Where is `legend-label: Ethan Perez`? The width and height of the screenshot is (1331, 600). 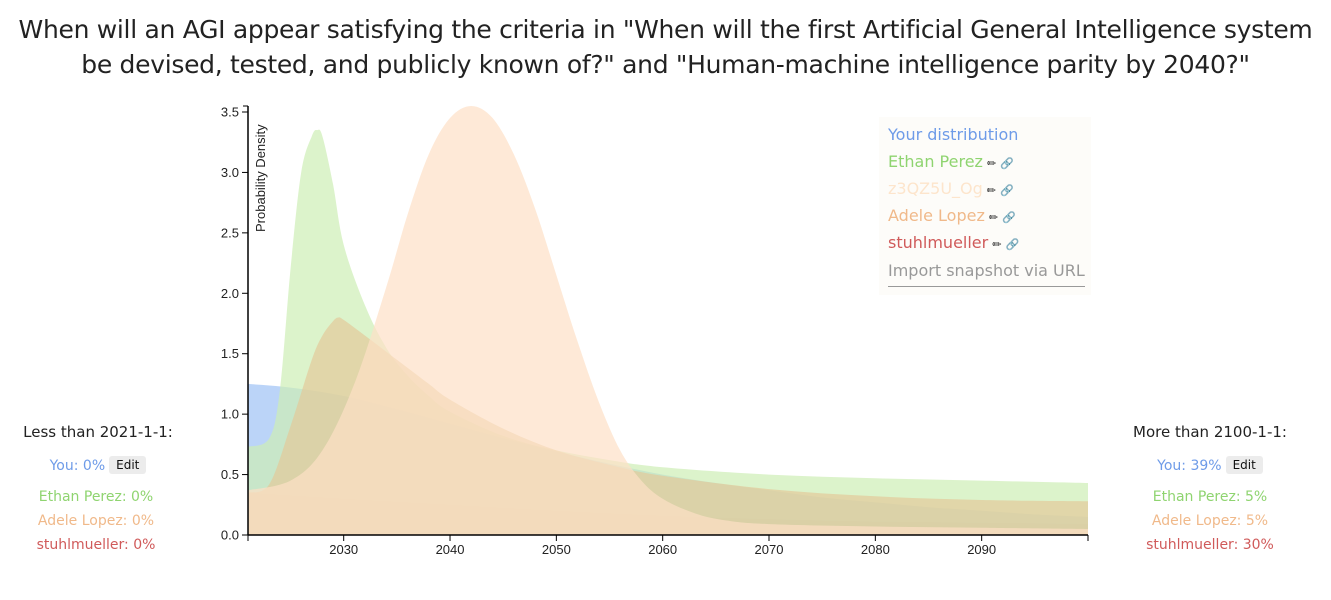
legend-label: Ethan Perez is located at coordinates (935, 161).